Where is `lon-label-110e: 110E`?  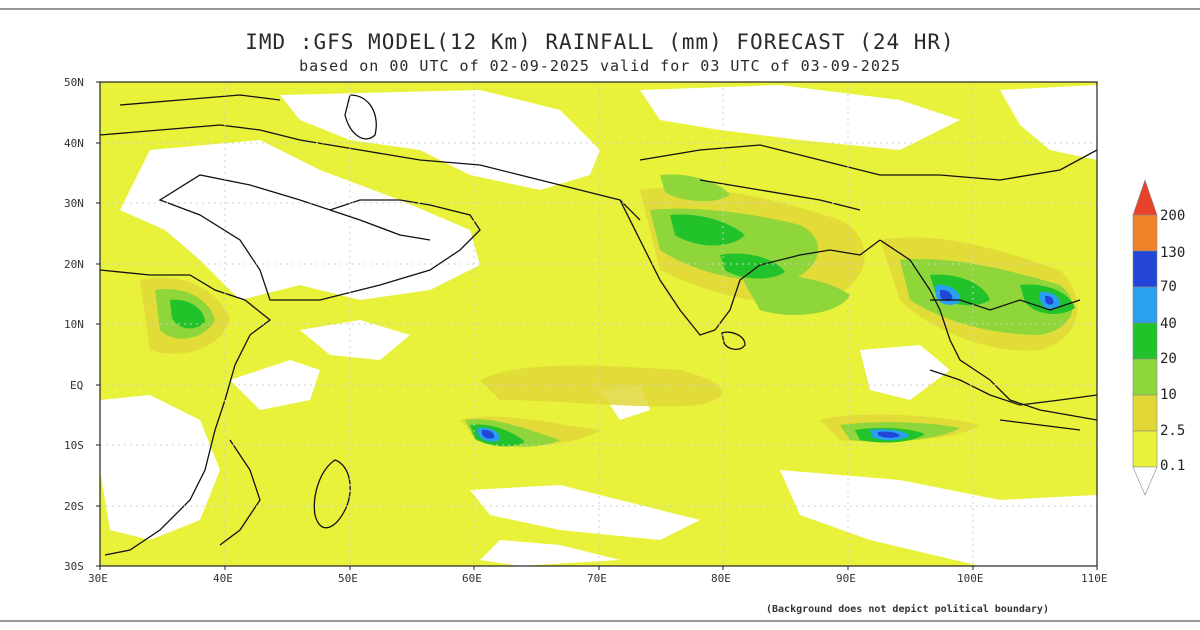
lon-label-110e: 110E is located at coordinates (1094, 578).